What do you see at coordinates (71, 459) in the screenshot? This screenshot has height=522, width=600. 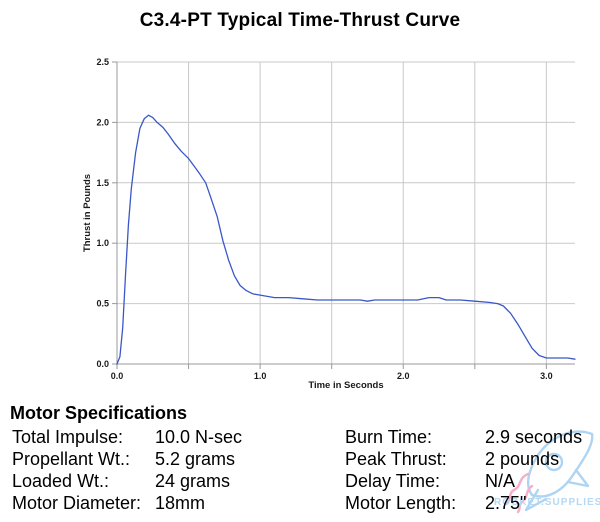 I see `spec-label: Propellant Wt.:` at bounding box center [71, 459].